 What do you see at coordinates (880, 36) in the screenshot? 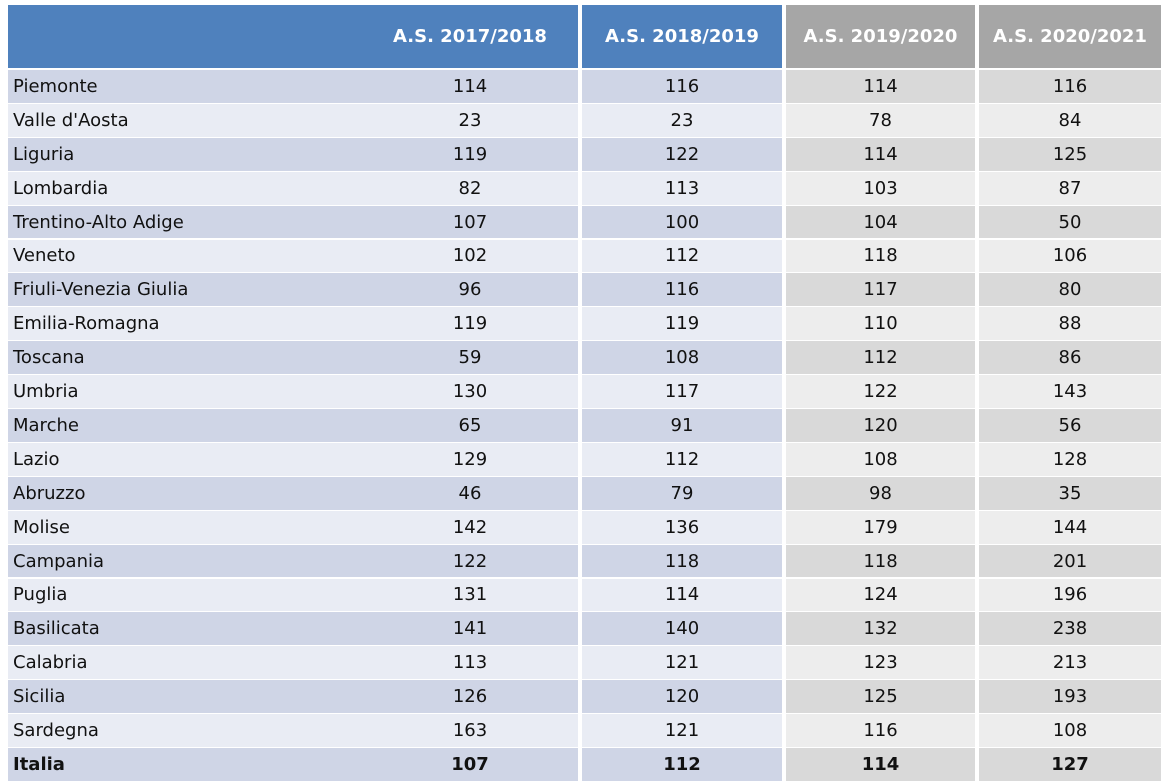
I see `column-header: A.S. 2019/2020` at bounding box center [880, 36].